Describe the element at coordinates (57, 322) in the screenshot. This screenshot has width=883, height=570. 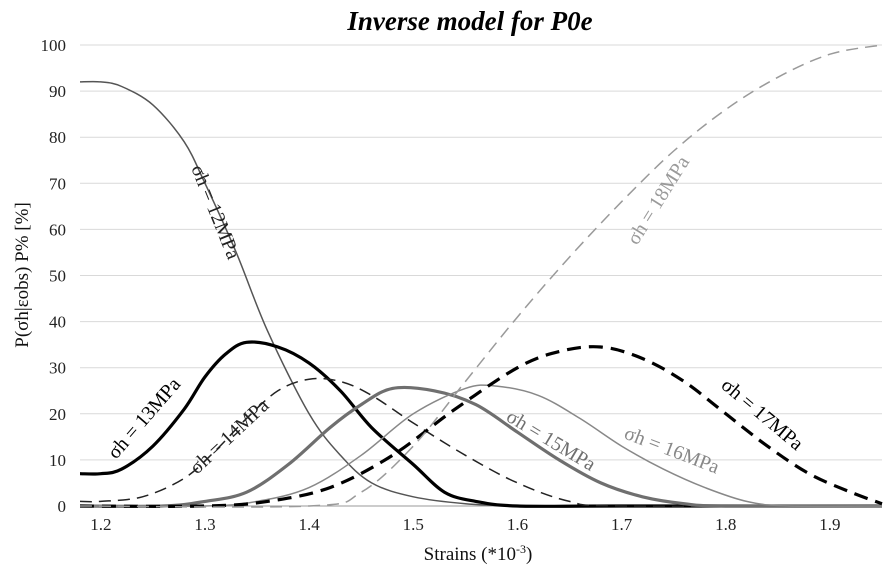
I see `y-tick-label: 40` at that location.